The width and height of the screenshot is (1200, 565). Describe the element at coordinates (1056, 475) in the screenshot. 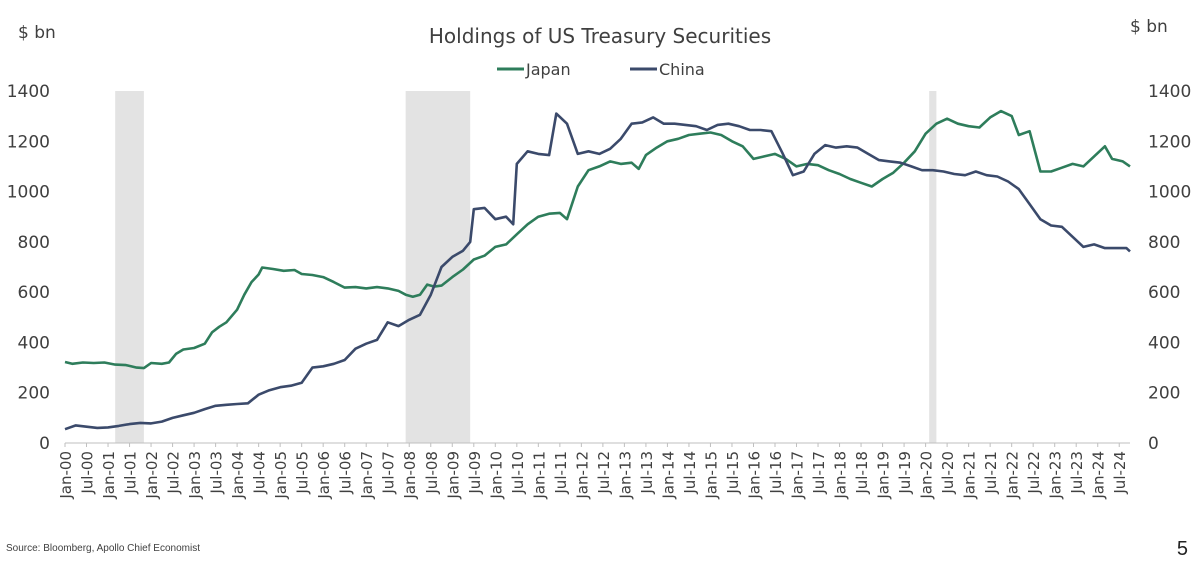

I see `x-tick-Jan-23: Jan-23` at that location.